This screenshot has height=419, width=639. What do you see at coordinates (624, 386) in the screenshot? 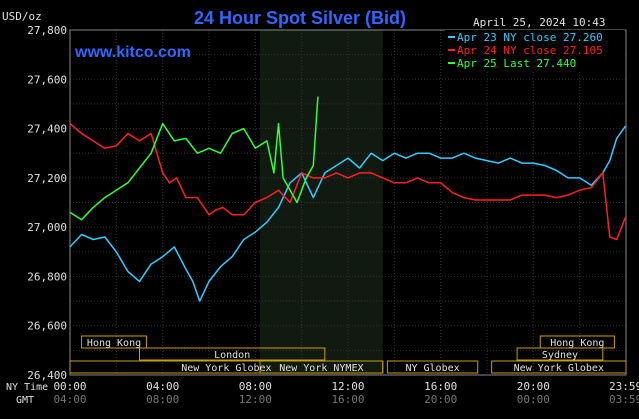
I see `x-tick-label-ny: 23:59` at bounding box center [624, 386].